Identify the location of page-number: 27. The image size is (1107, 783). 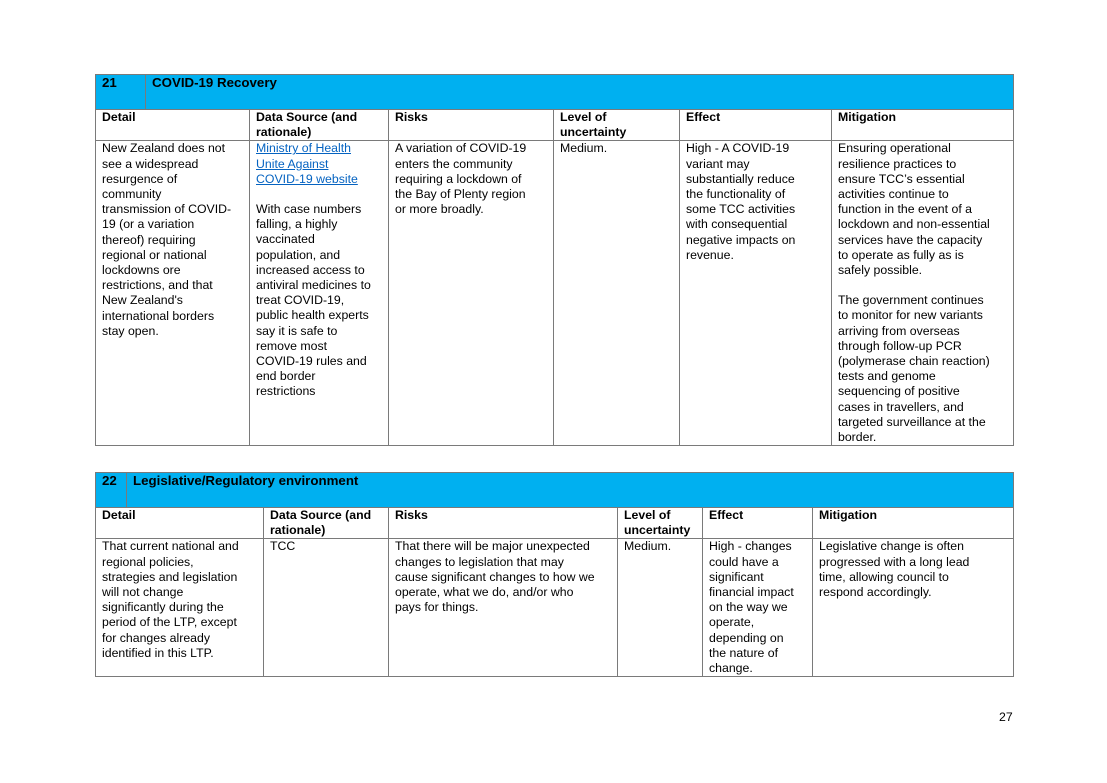
(1006, 717).